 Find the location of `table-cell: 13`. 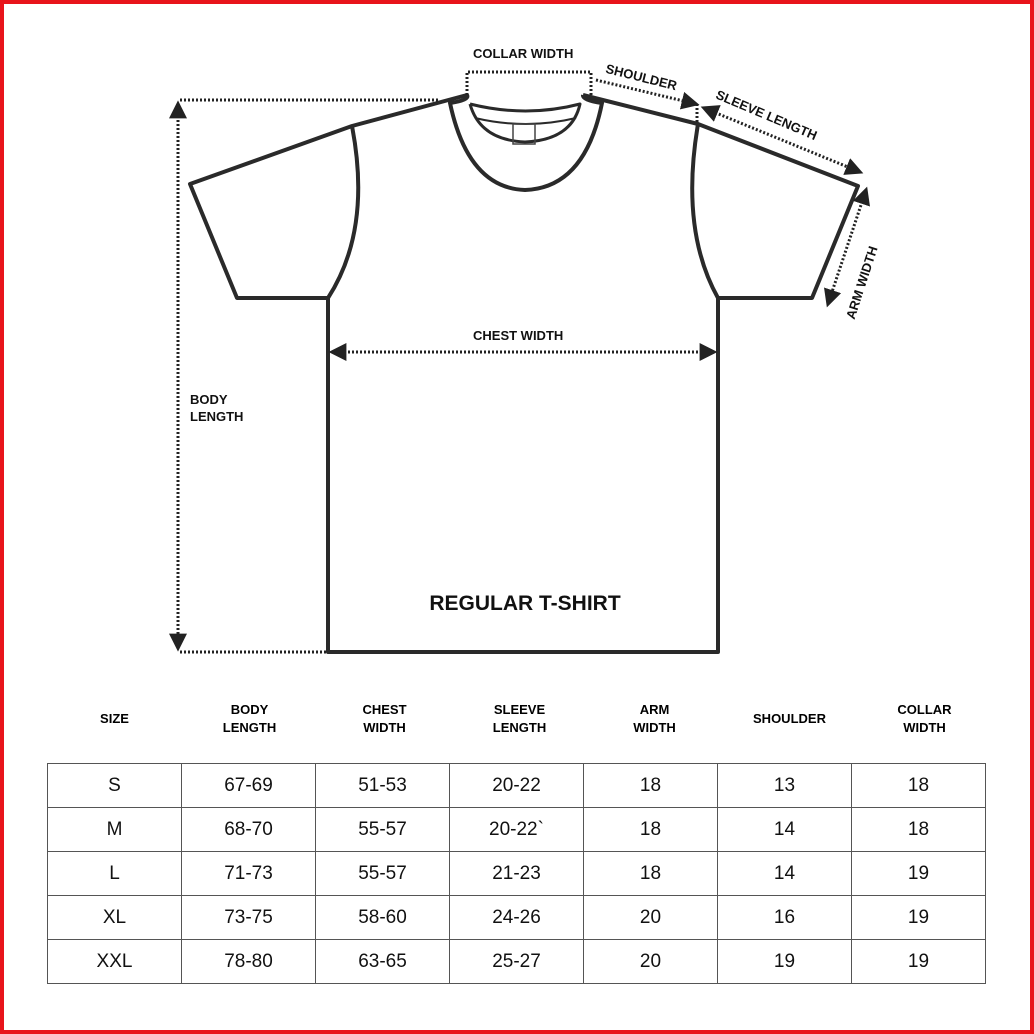

table-cell: 13 is located at coordinates (784, 785).